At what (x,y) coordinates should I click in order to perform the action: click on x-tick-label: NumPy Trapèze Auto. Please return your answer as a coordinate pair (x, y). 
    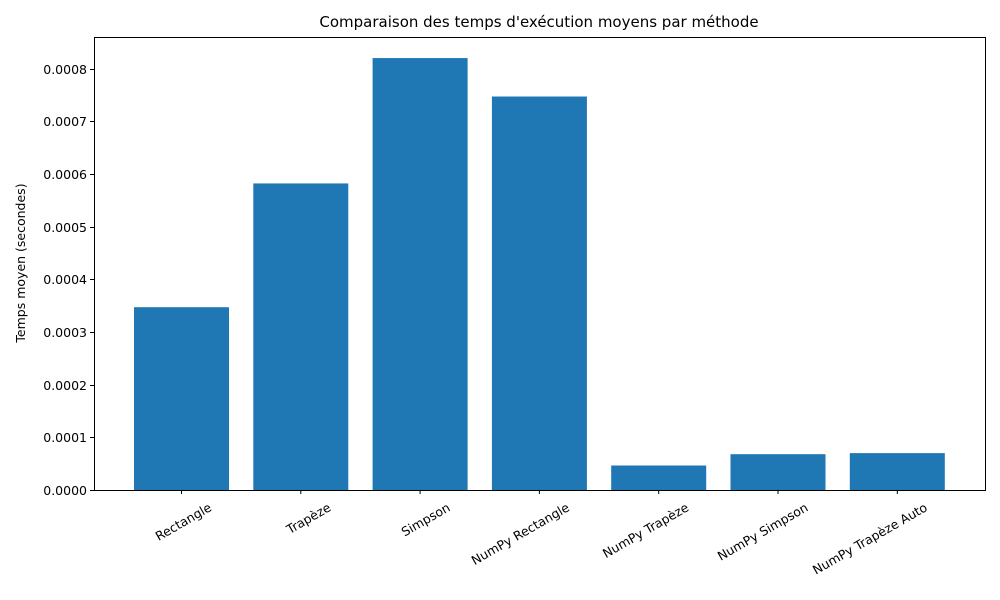
    Looking at the image, I should click on (870, 539).